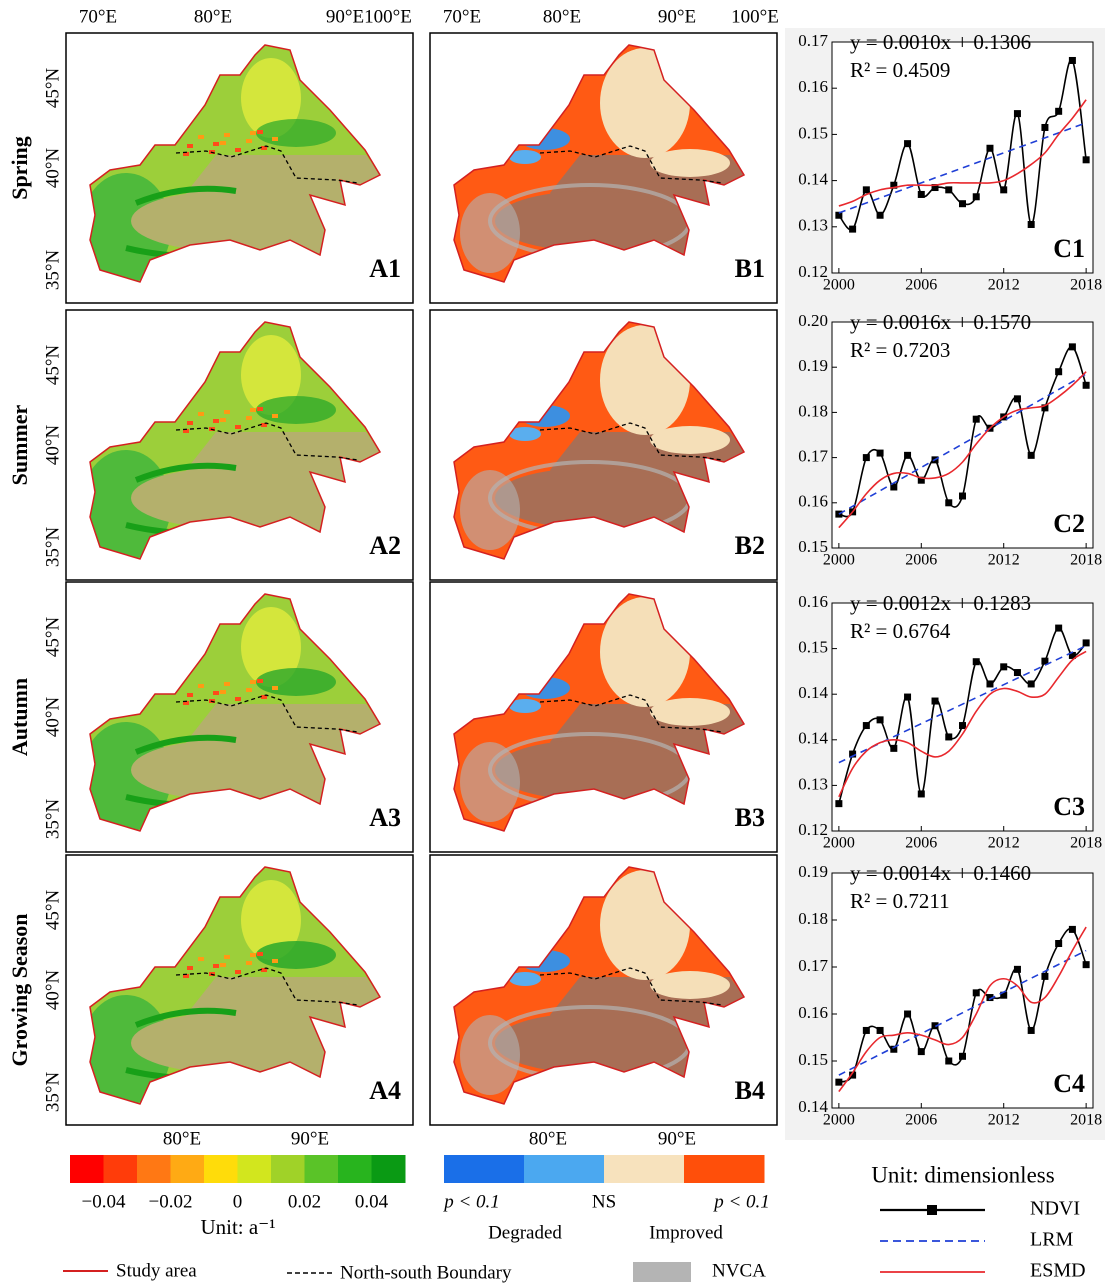 Image resolution: width=1105 pixels, height=1285 pixels. What do you see at coordinates (900, 70) in the screenshot?
I see `r-squared: R² = 0.4509` at bounding box center [900, 70].